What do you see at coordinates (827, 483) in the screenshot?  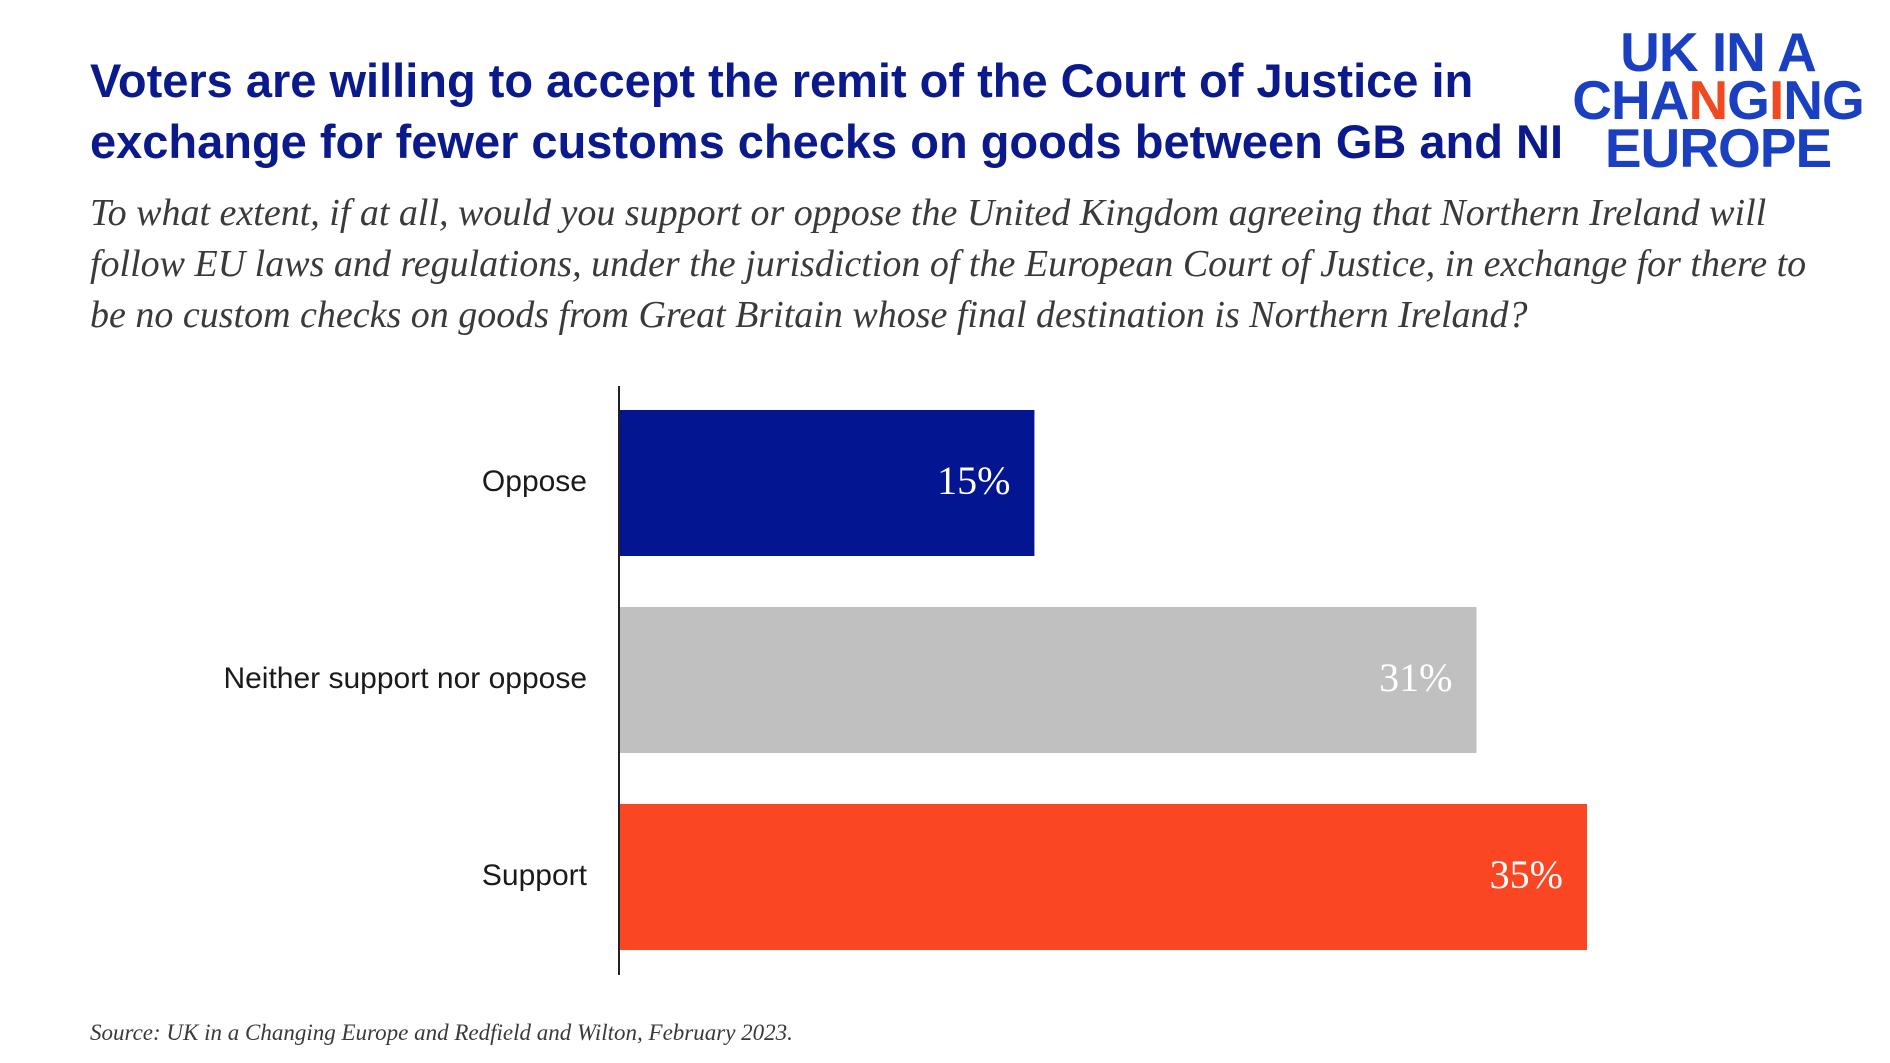 I see `bar-oppose` at bounding box center [827, 483].